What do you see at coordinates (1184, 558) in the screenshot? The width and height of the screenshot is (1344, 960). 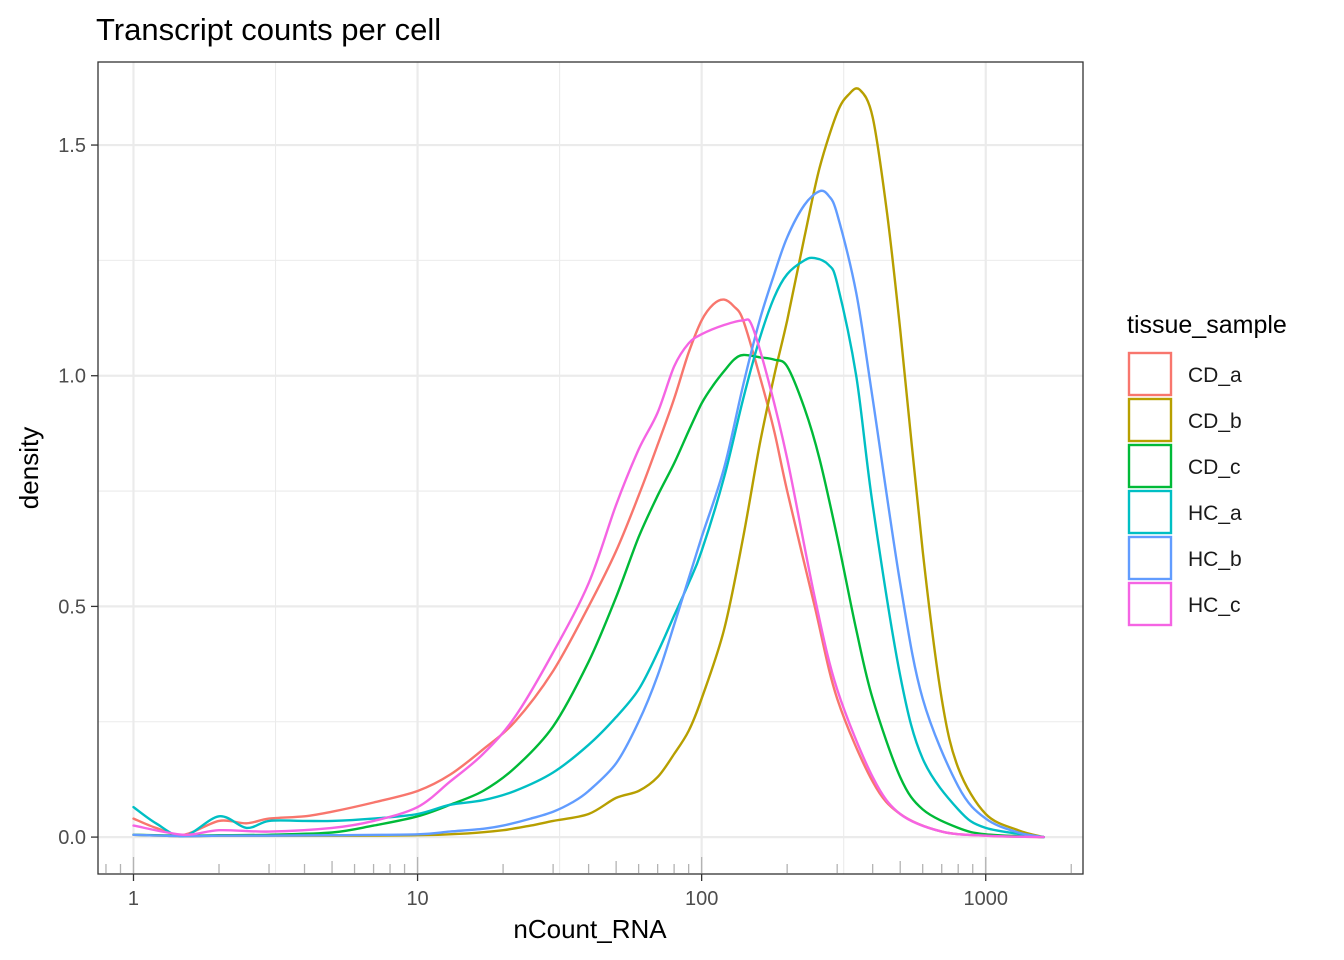 I see `legend-item-hc-b: HC_b` at bounding box center [1184, 558].